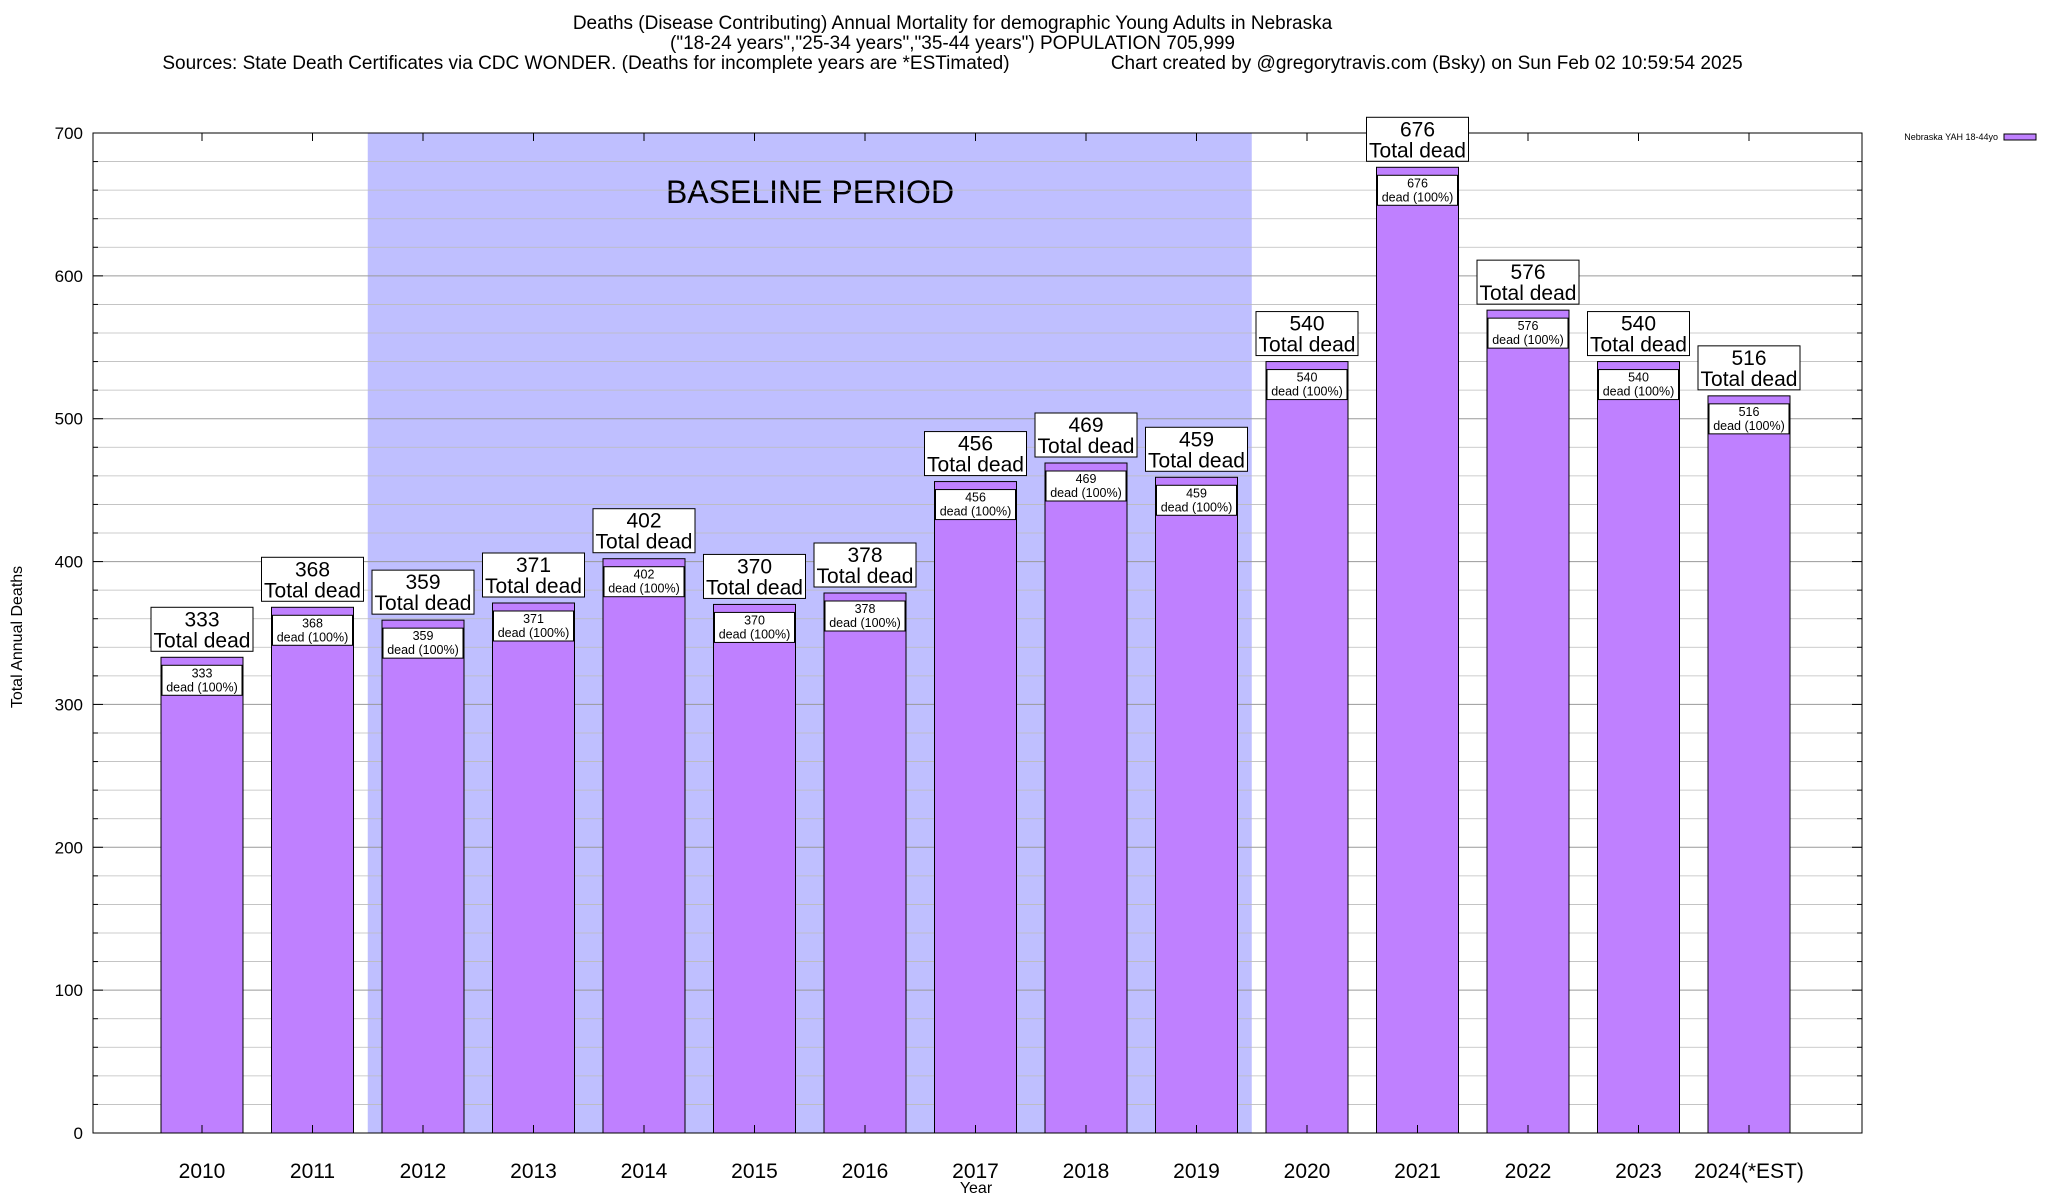 This screenshot has width=2048, height=1200. I want to click on bar-total-value: 370, so click(754, 566).